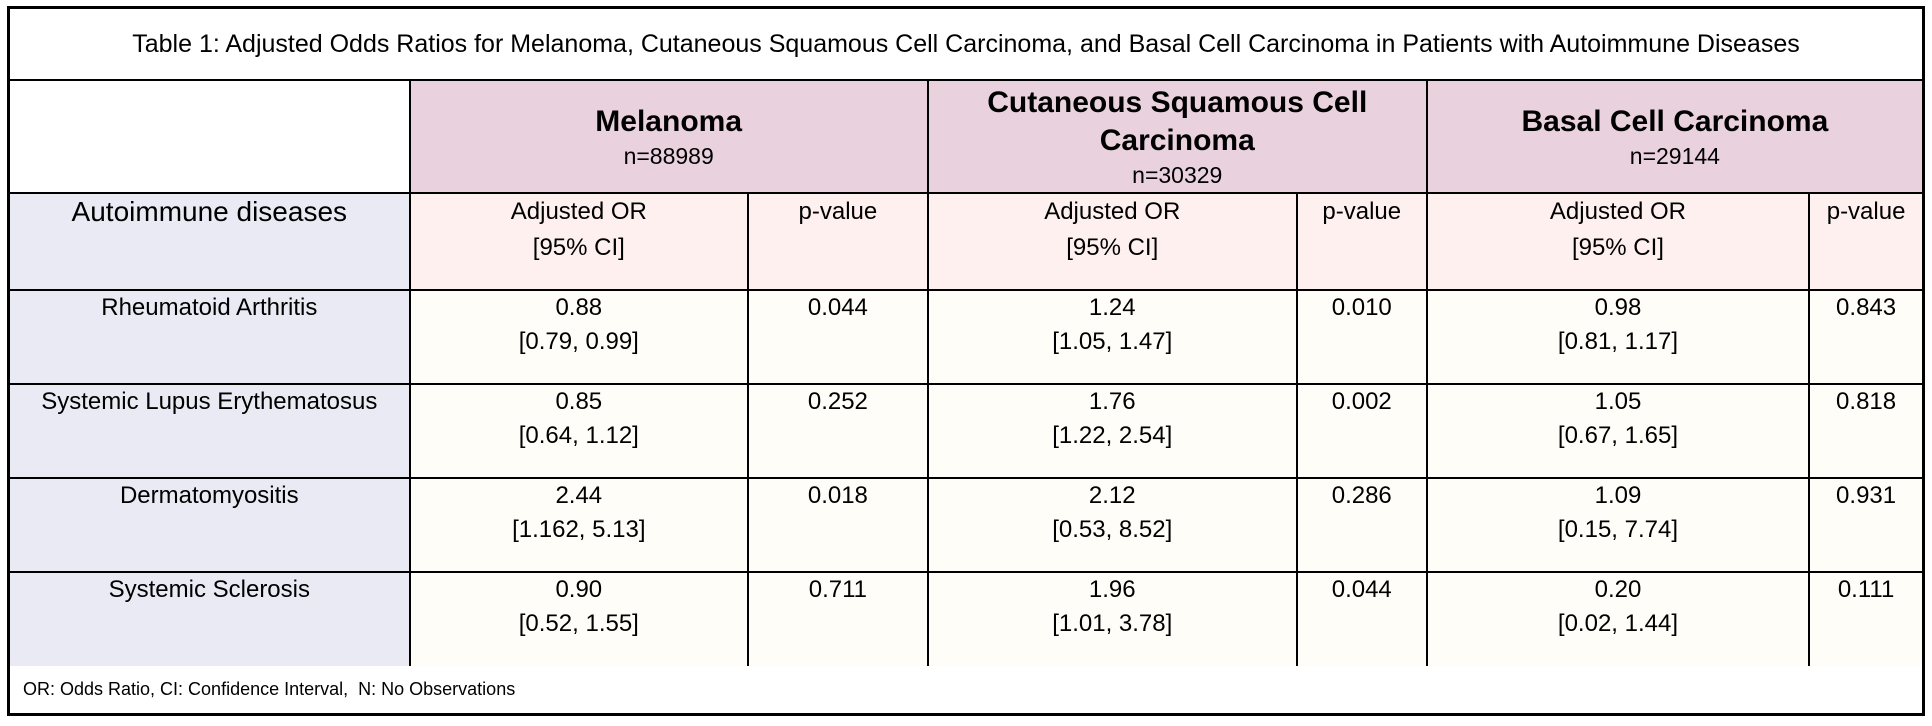  Describe the element at coordinates (210, 618) in the screenshot. I see `row-label: Systemic Sclerosis` at that location.